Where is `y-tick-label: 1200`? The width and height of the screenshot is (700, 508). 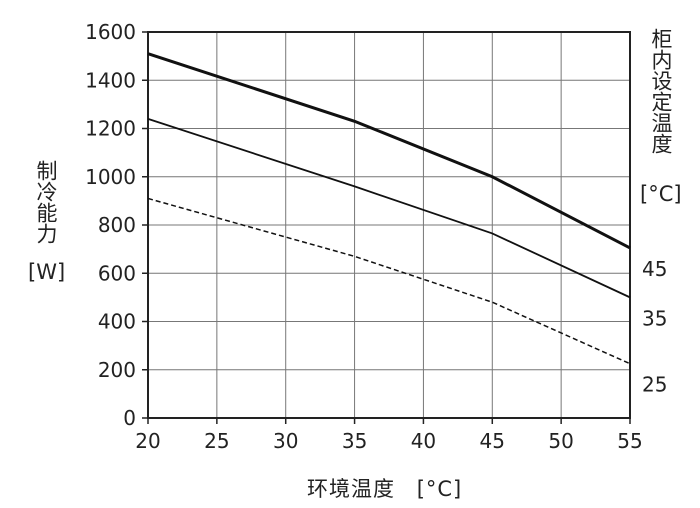
y-tick-label: 1200 is located at coordinates (110, 129).